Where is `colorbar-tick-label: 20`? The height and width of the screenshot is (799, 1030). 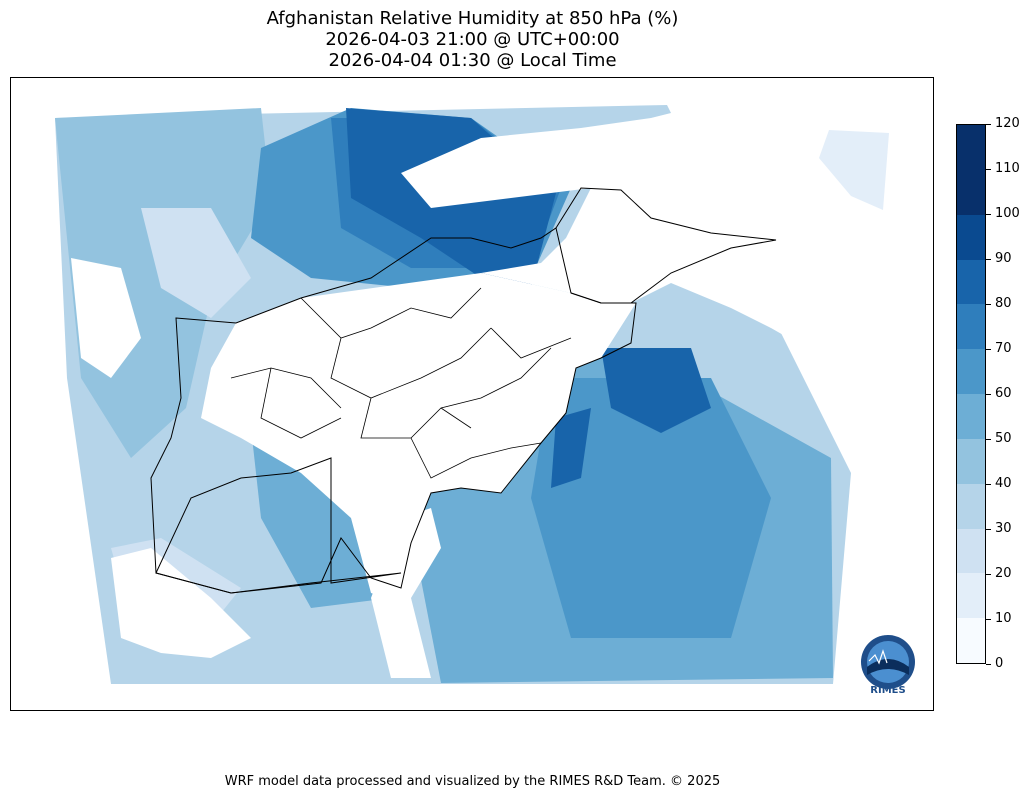
colorbar-tick-label: 20 is located at coordinates (1003, 573).